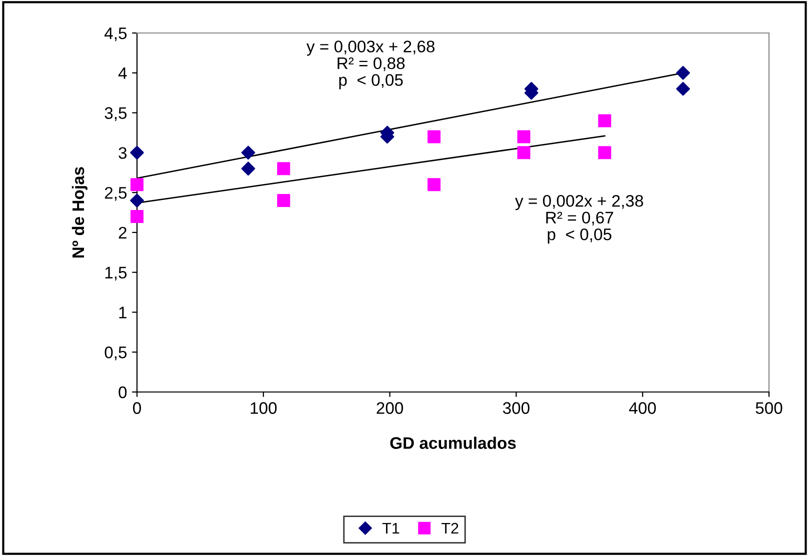 The width and height of the screenshot is (809, 556). I want to click on x-tick-label: 500, so click(769, 408).